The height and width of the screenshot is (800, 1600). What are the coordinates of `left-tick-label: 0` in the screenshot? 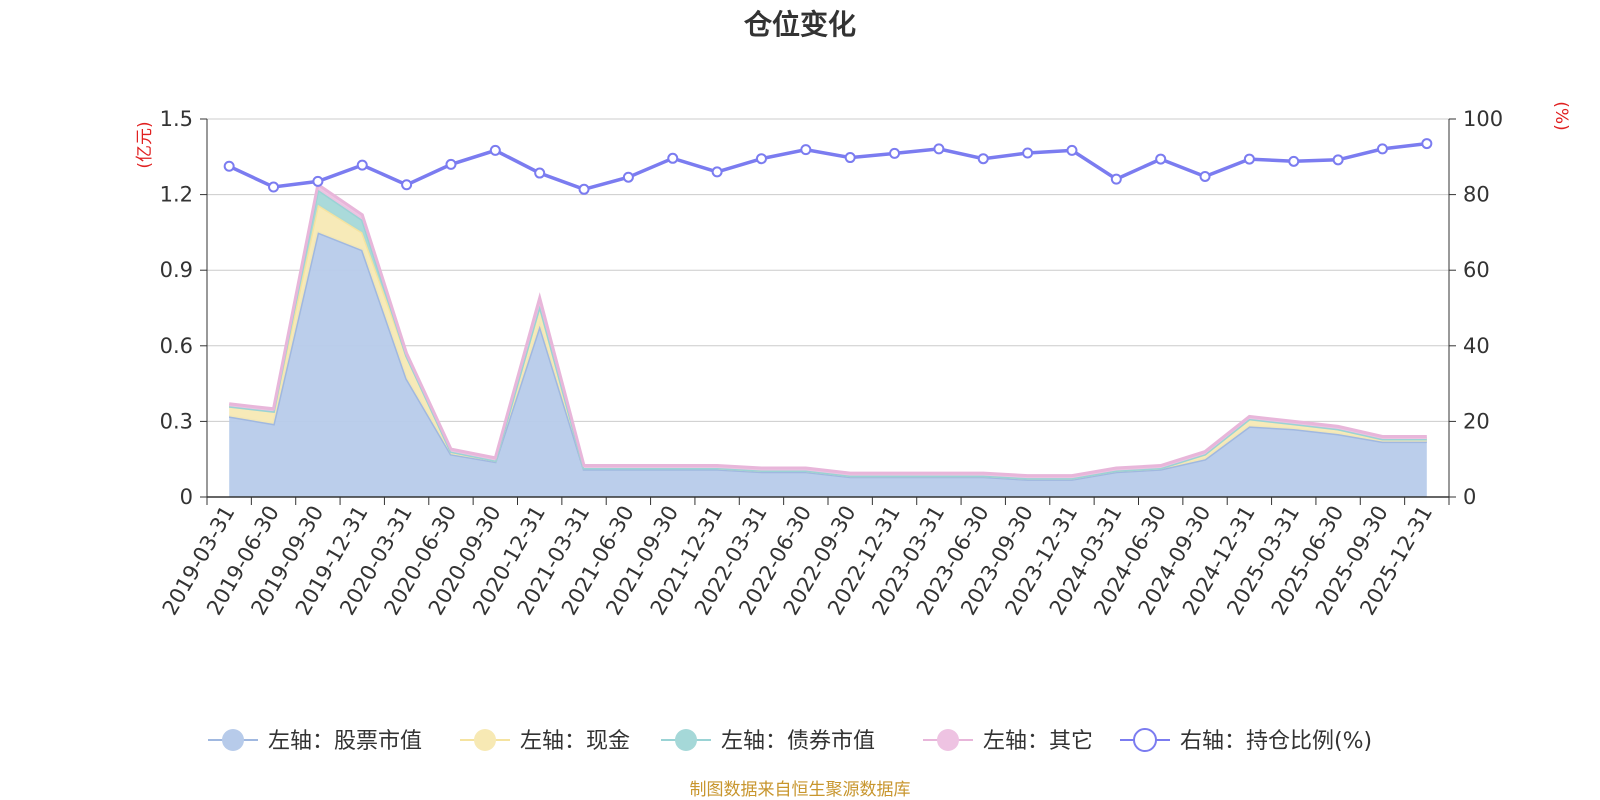 It's located at (186, 497).